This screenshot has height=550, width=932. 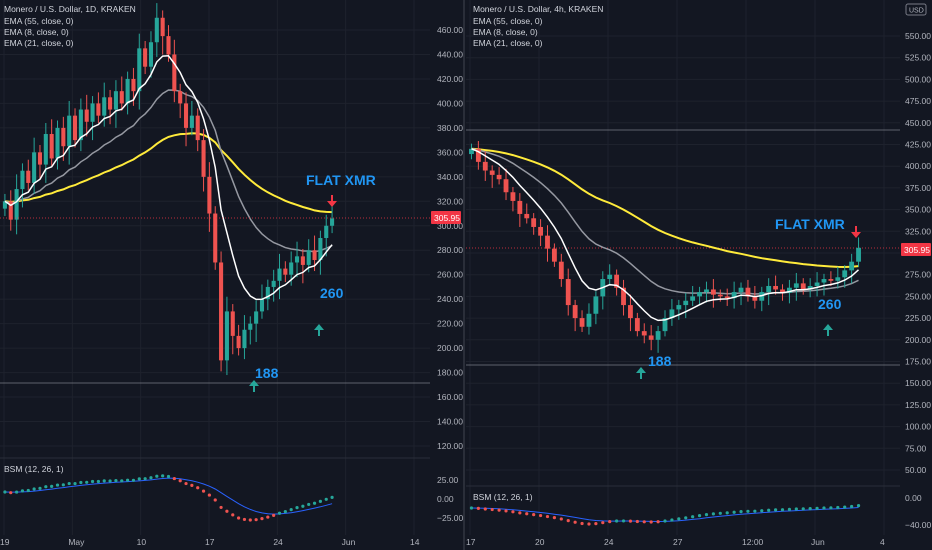 What do you see at coordinates (918, 427) in the screenshot?
I see `price-tick-label: 100.00` at bounding box center [918, 427].